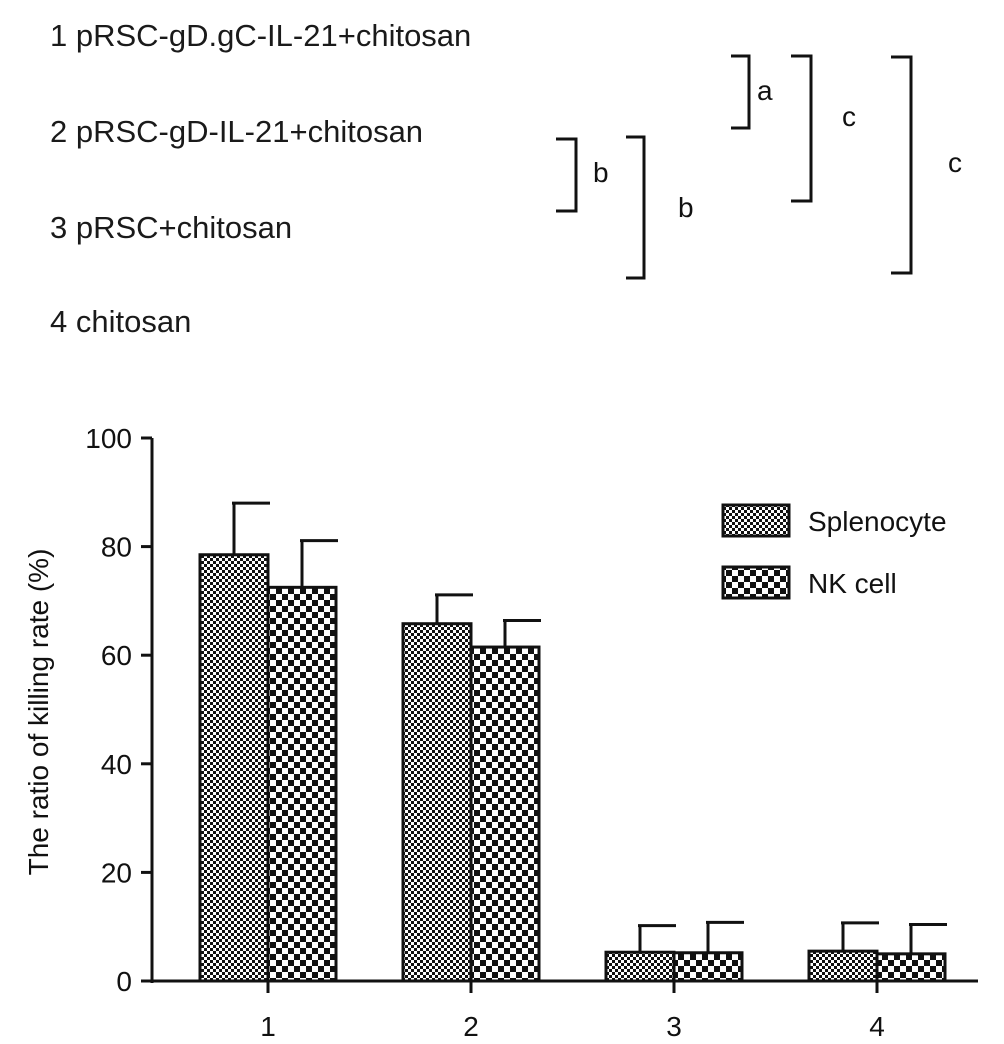 The height and width of the screenshot is (1044, 1004). Describe the element at coordinates (268, 1026) in the screenshot. I see `x-tick-label: 1` at that location.